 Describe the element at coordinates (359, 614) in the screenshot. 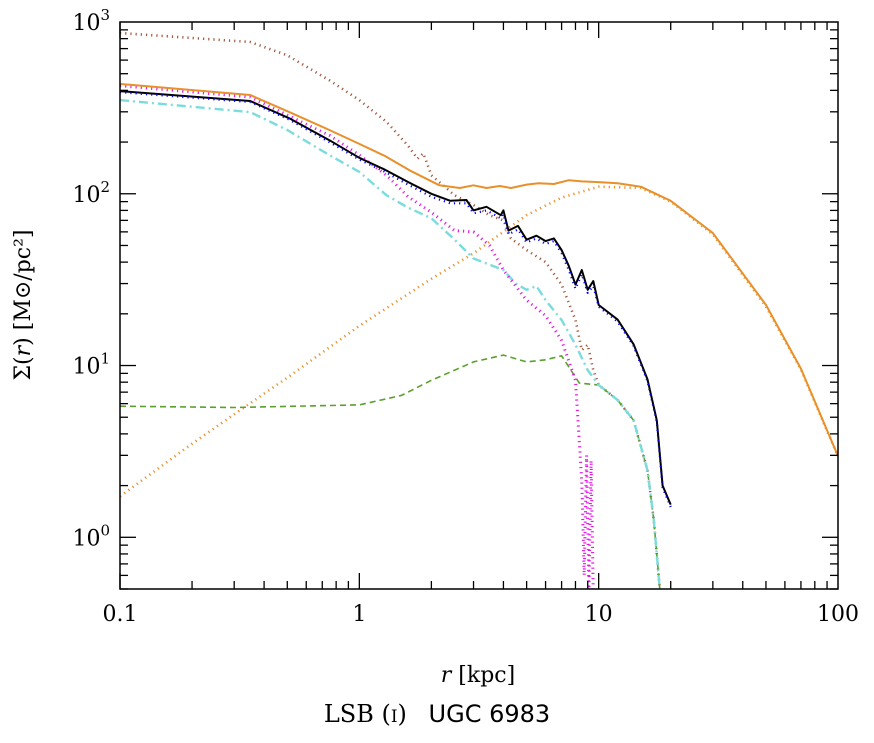

I see `x-tick-label: 1` at that location.